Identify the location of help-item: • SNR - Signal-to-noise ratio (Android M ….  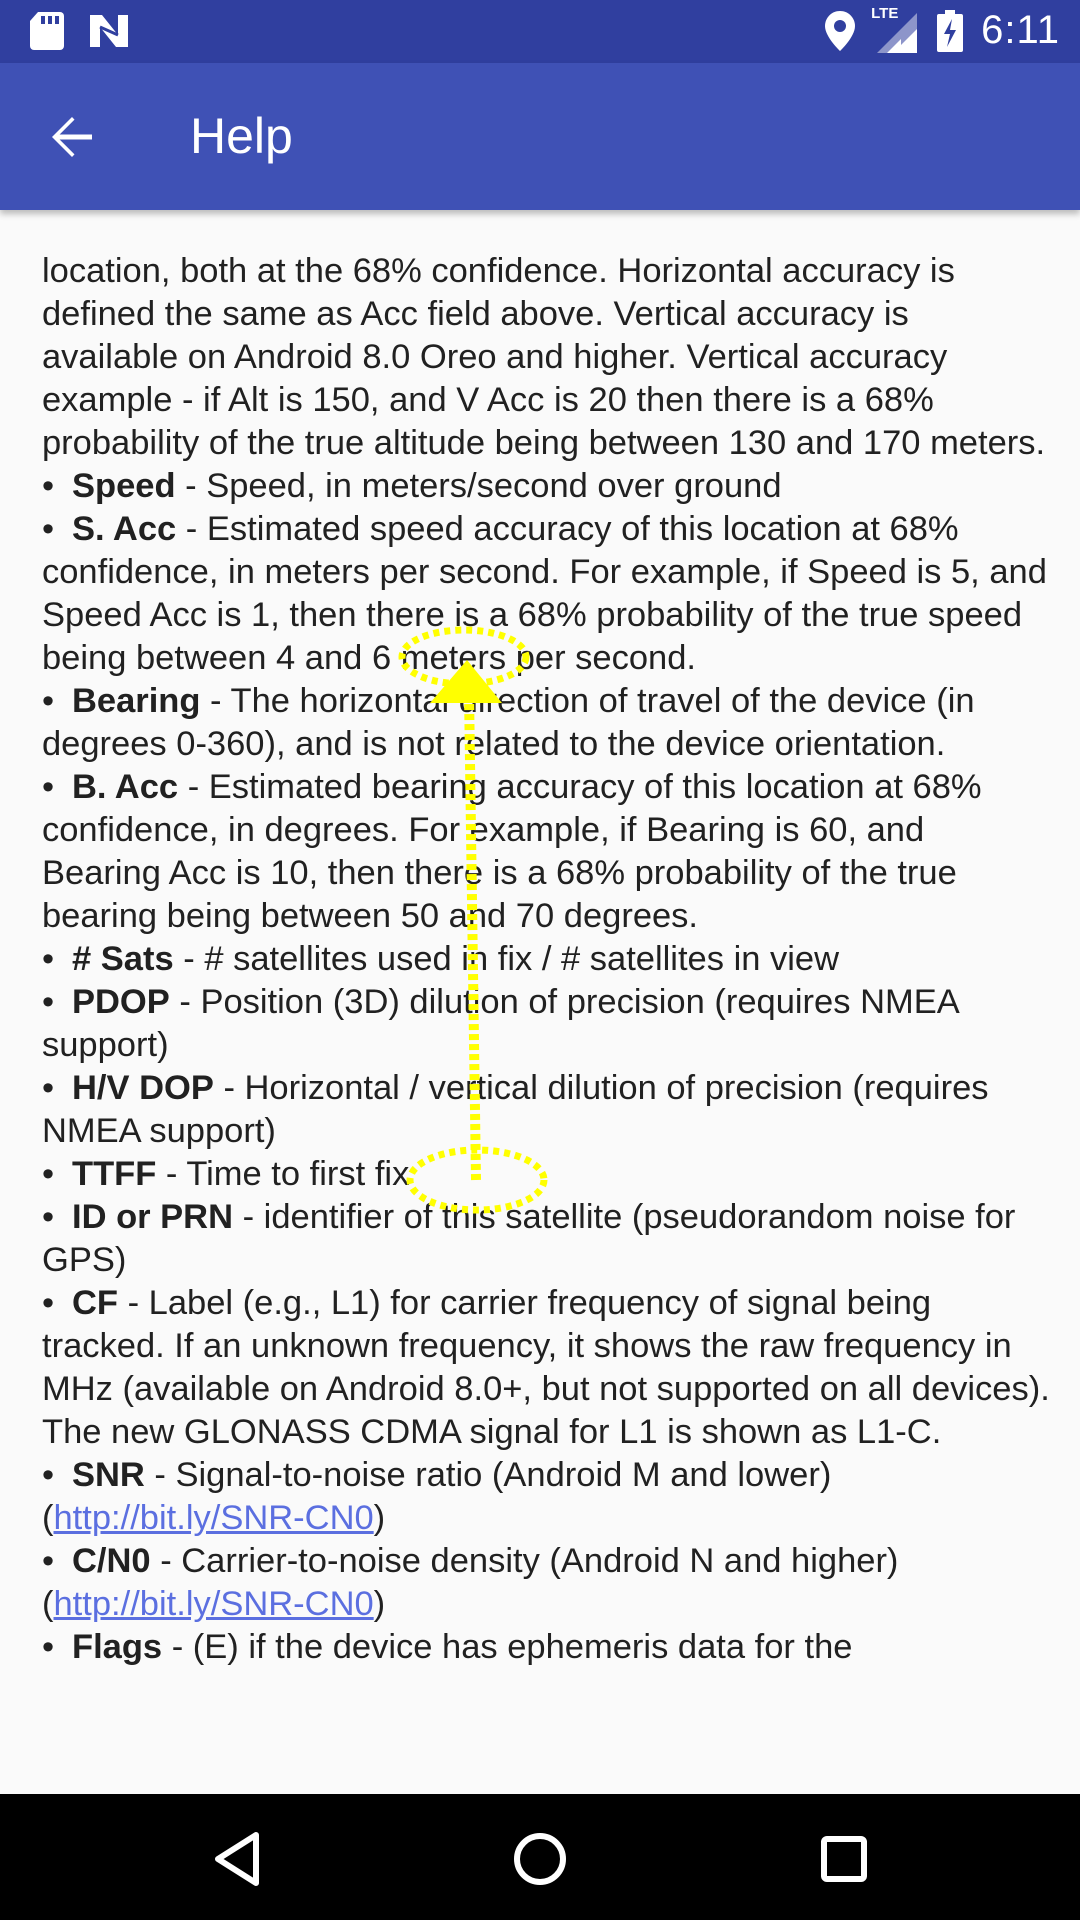
(547, 1497).